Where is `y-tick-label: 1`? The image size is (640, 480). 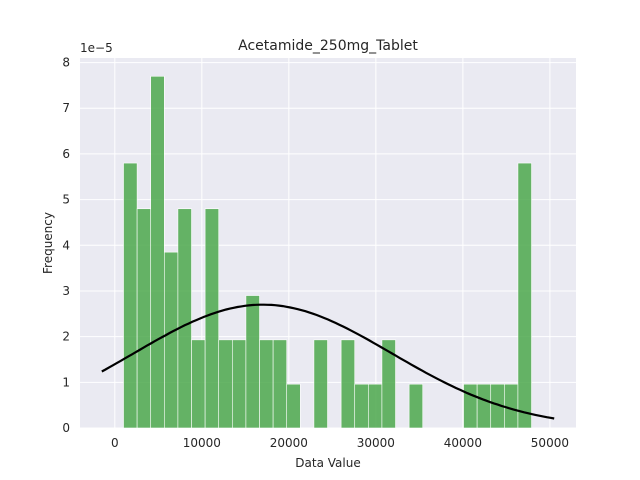
y-tick-label: 1 is located at coordinates (66, 382).